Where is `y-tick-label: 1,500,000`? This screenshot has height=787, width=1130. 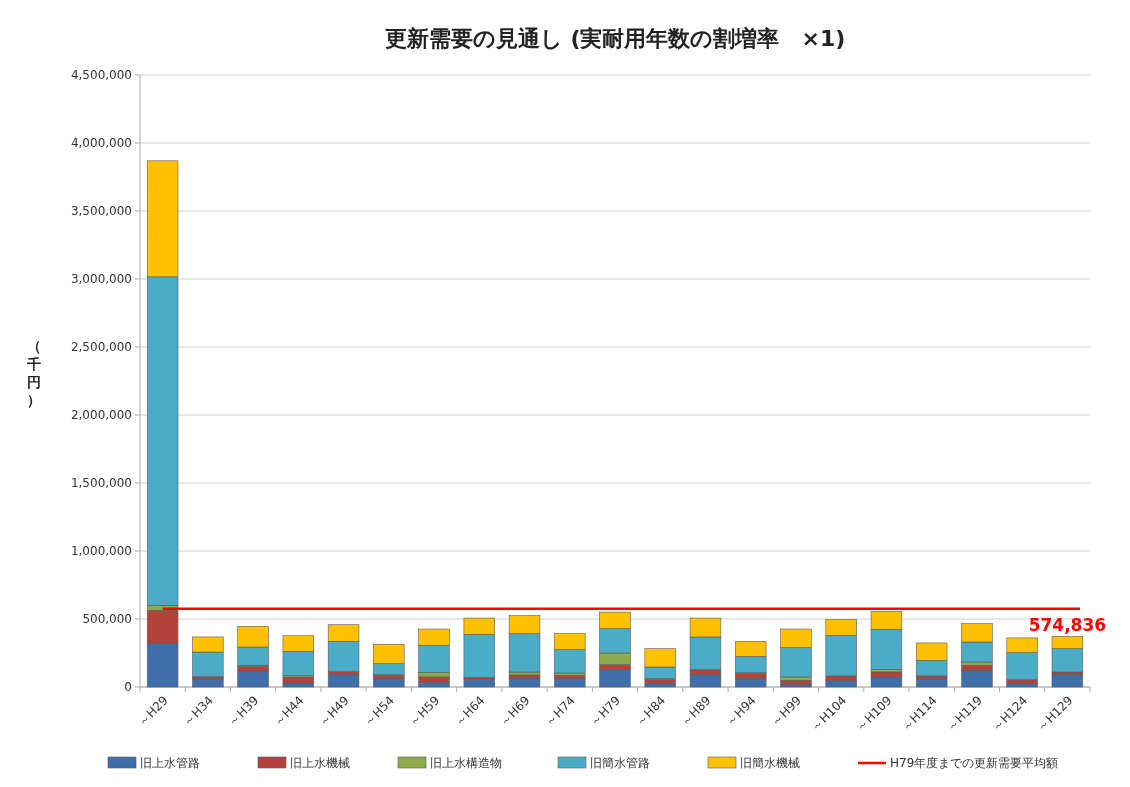
y-tick-label: 1,500,000 is located at coordinates (101, 483).